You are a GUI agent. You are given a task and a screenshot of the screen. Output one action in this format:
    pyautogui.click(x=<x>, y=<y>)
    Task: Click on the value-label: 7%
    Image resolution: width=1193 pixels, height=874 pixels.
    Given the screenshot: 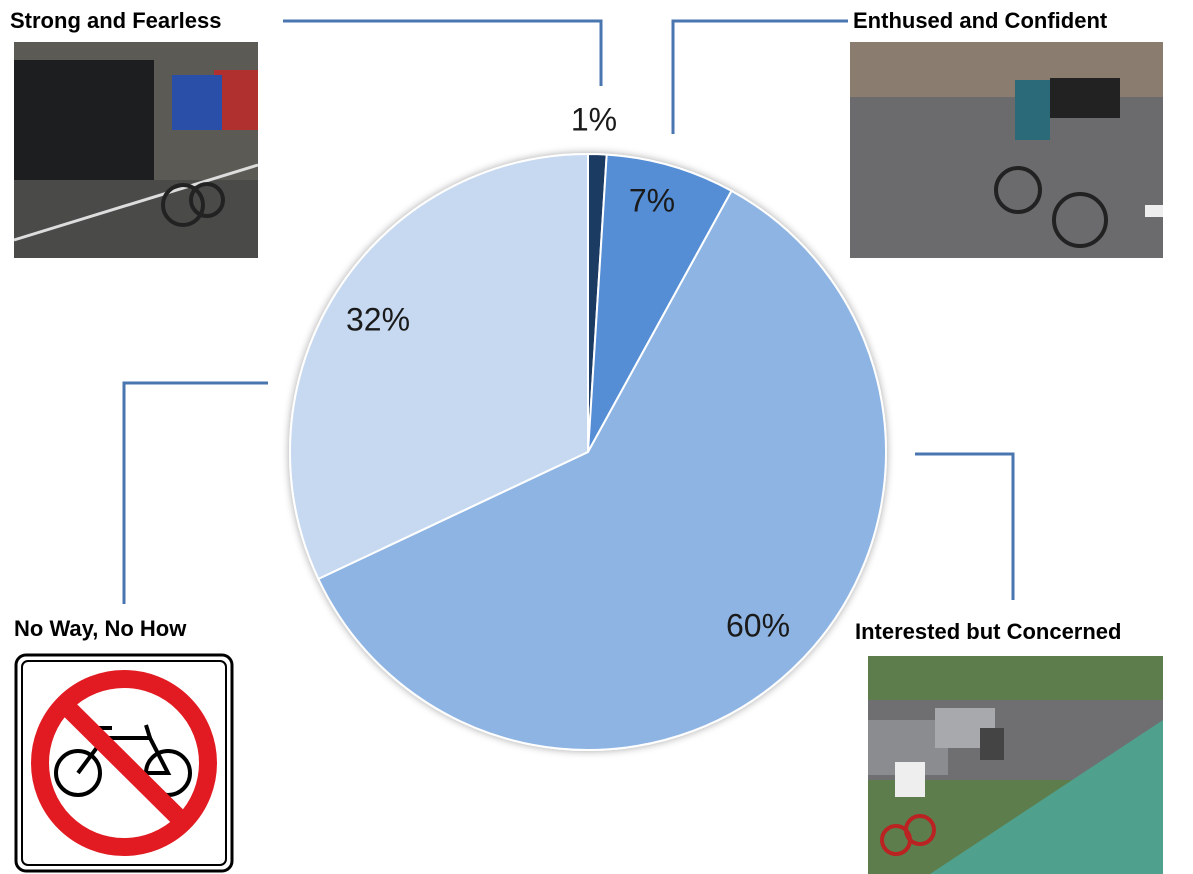 What is the action you would take?
    pyautogui.click(x=652, y=200)
    